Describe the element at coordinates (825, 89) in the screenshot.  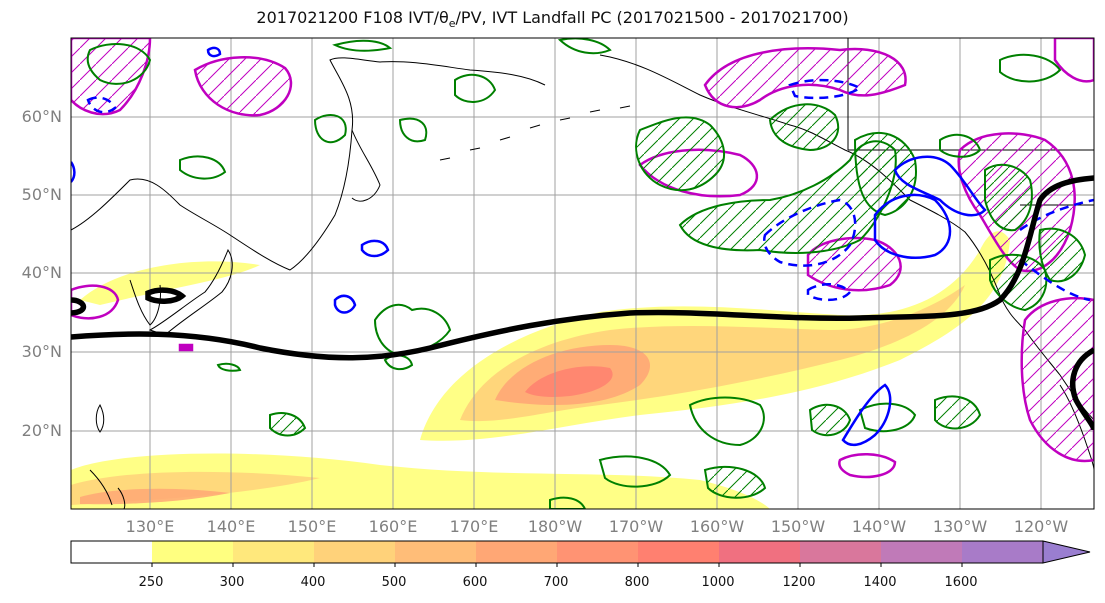
I see `pv-alaska-dashed` at that location.